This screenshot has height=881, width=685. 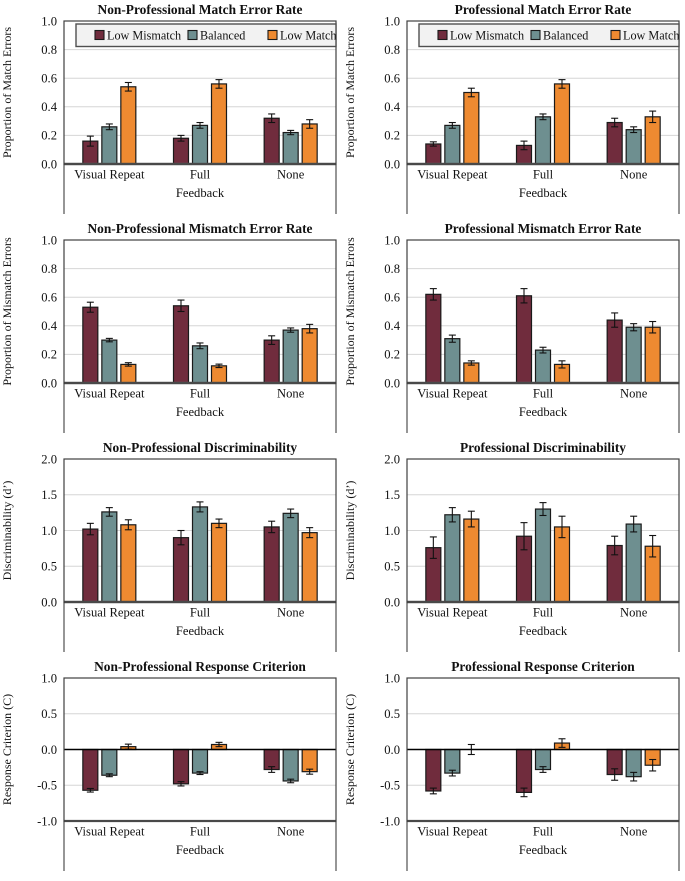 What do you see at coordinates (392, 269) in the screenshot?
I see `y-tick-label: 0.8` at bounding box center [392, 269].